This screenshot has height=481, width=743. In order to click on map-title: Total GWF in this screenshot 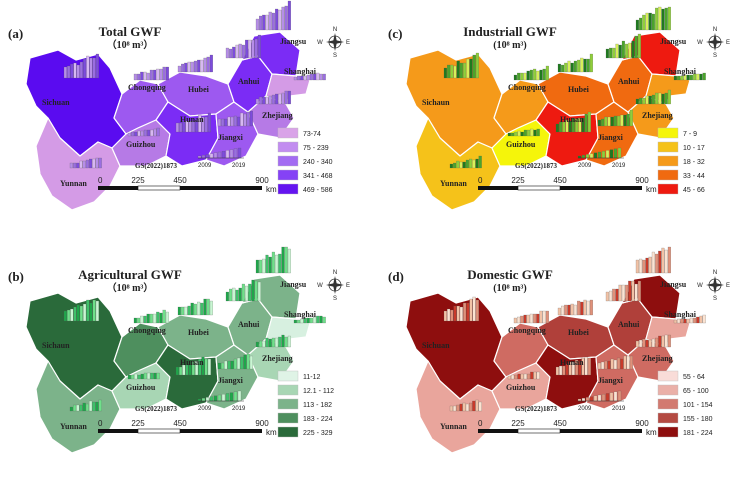, I will do `click(130, 31)`.